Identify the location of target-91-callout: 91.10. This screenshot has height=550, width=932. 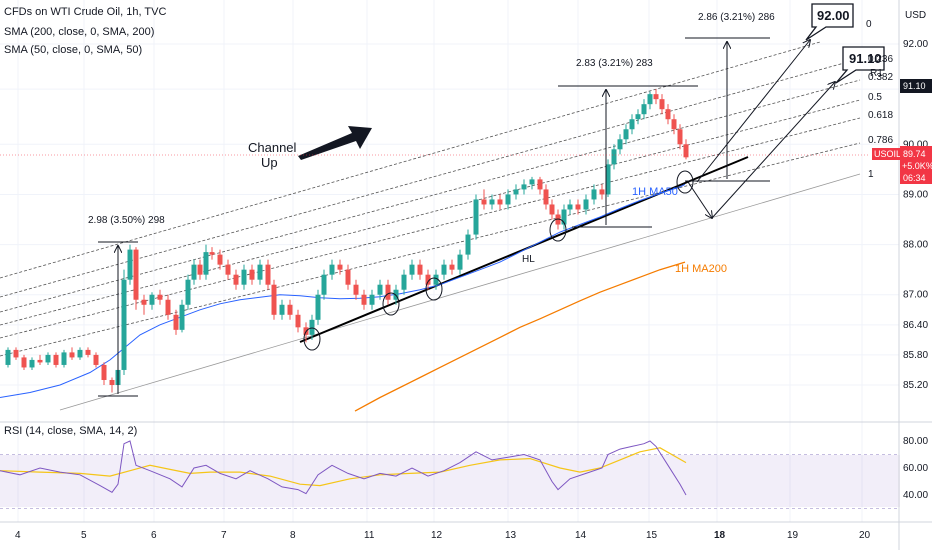
(860, 65).